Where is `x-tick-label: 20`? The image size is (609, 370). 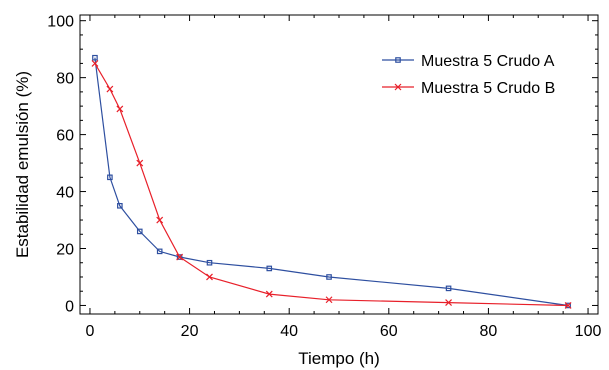
x-tick-label: 20 is located at coordinates (190, 331).